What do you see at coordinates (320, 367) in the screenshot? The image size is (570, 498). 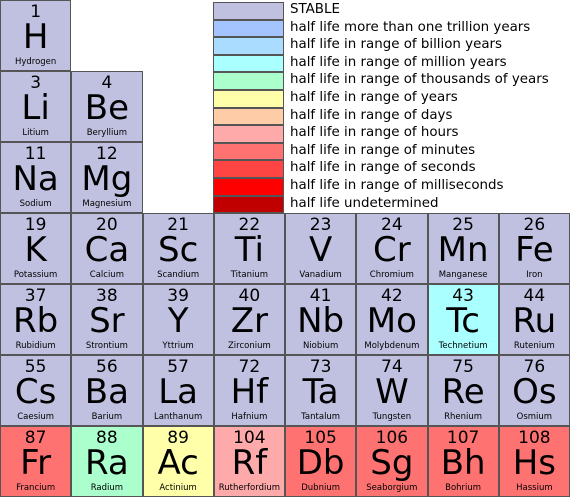 I see `atomic-number: 73` at bounding box center [320, 367].